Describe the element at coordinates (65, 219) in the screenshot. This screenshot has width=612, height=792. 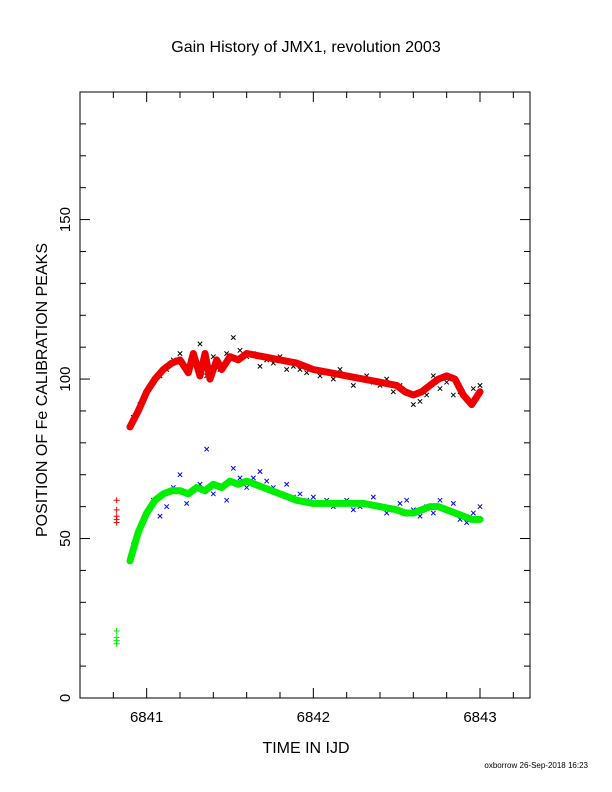
I see `y-tick-label: 150` at that location.